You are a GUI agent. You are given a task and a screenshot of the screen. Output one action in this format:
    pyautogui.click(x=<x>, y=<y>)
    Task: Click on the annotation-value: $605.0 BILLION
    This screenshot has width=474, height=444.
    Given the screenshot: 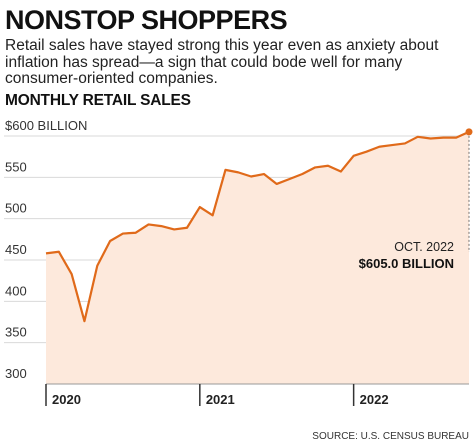 What is the action you would take?
    pyautogui.click(x=406, y=263)
    